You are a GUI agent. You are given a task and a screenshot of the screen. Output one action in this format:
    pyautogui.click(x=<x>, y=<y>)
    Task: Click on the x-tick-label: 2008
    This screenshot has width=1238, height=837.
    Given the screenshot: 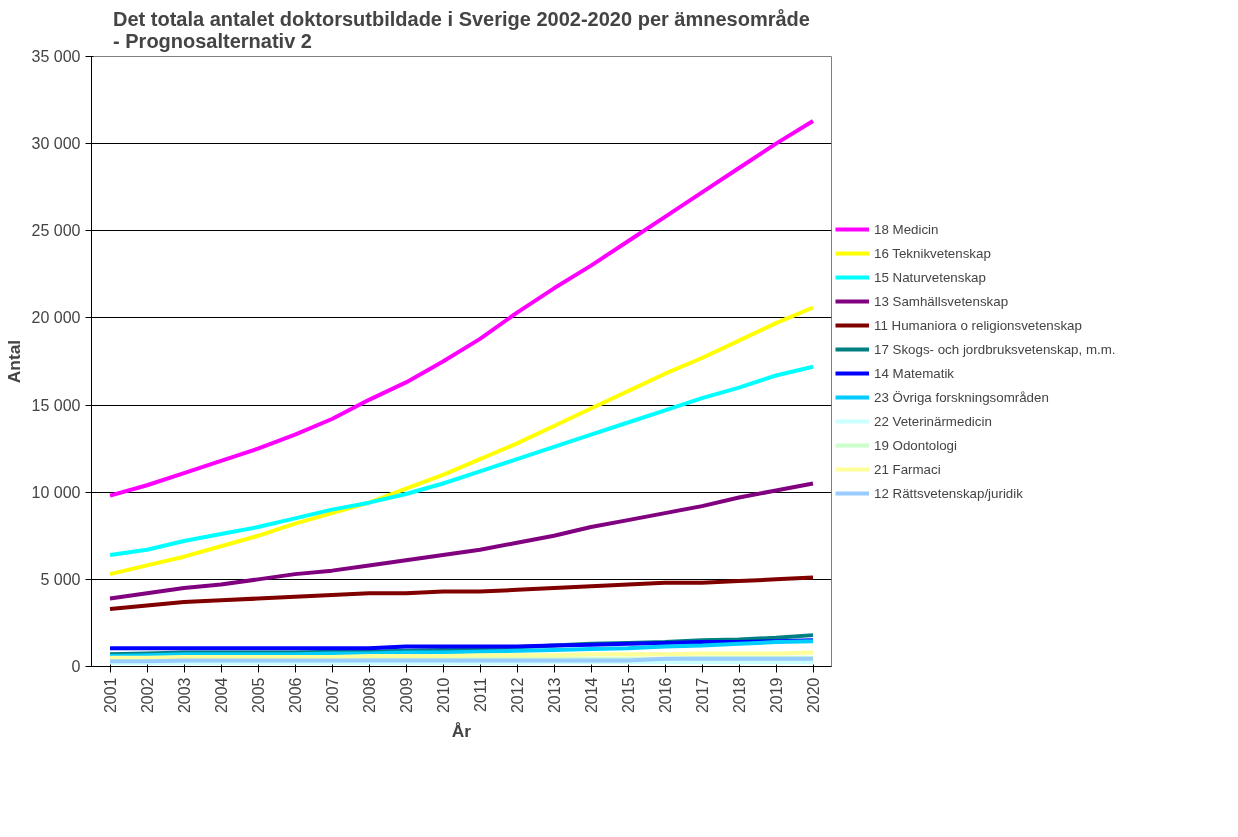 What is the action you would take?
    pyautogui.click(x=369, y=695)
    